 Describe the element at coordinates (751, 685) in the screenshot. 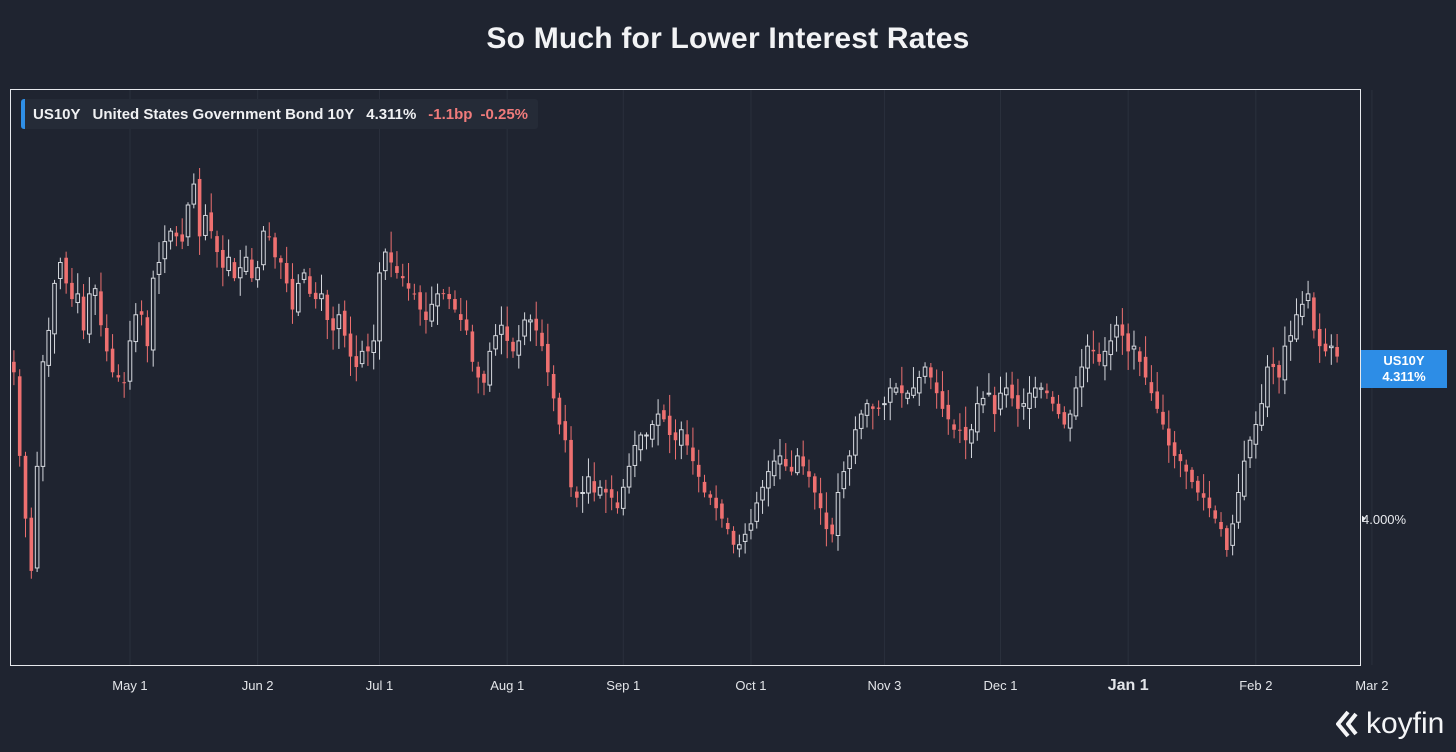

I see `x-tick-label: Oct 1` at that location.